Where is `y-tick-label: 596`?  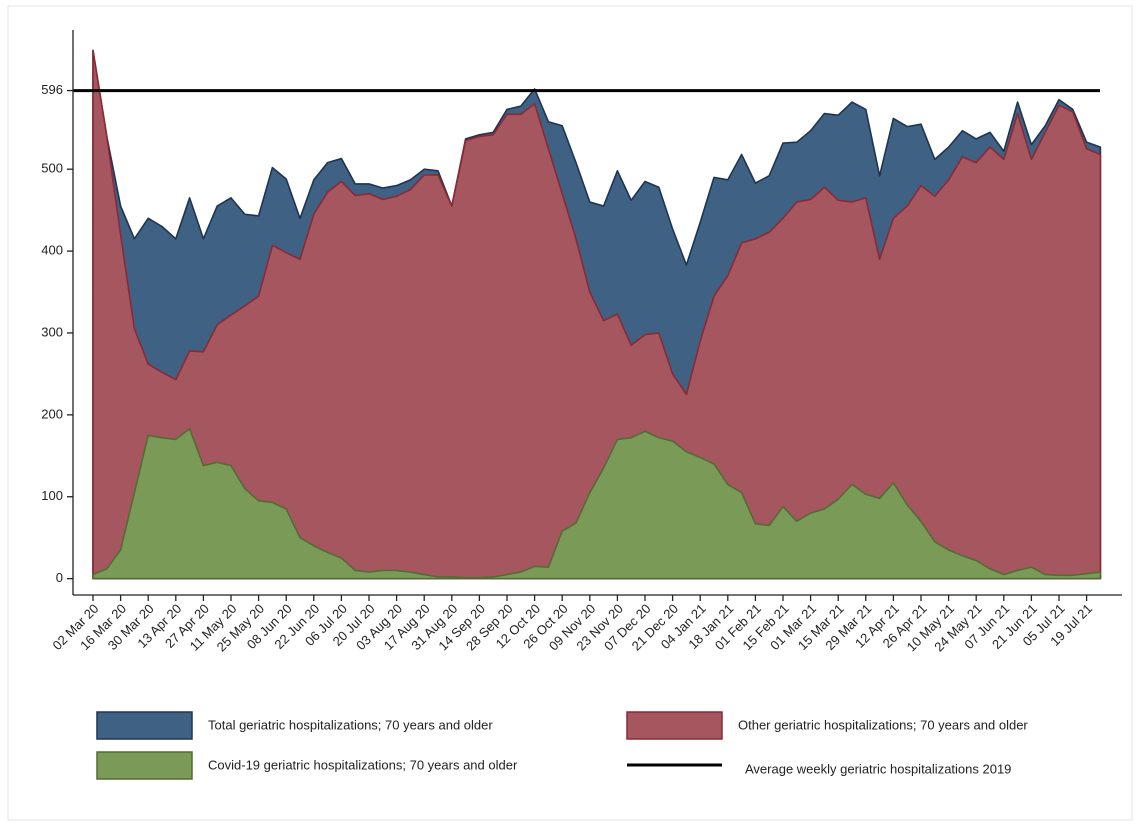
y-tick-label: 596 is located at coordinates (52, 89).